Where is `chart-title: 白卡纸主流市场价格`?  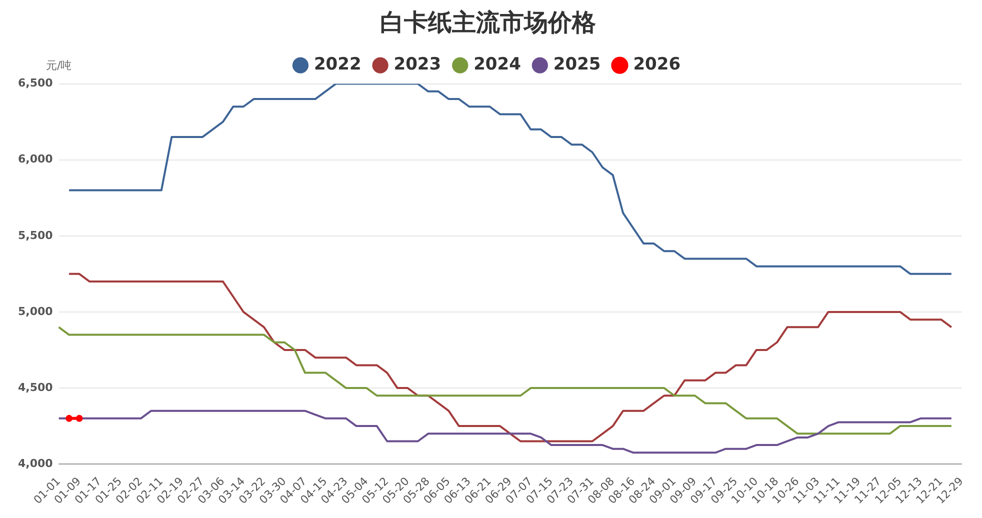 chart-title: 白卡纸主流市场价格 is located at coordinates (488, 22).